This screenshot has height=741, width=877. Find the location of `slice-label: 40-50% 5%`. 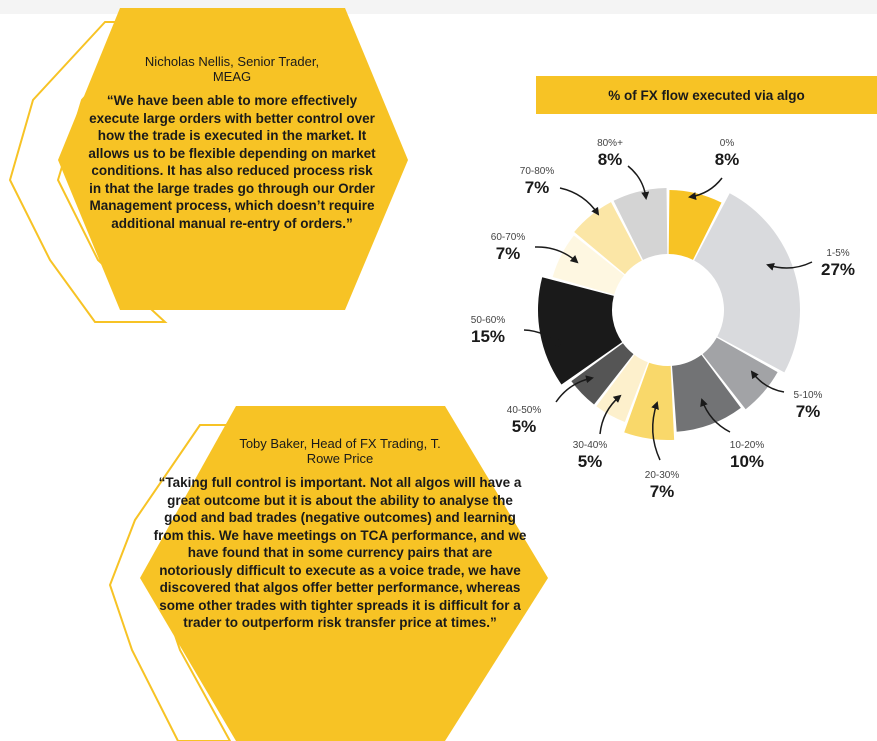

slice-label: 40-50% 5% is located at coordinates (524, 421).